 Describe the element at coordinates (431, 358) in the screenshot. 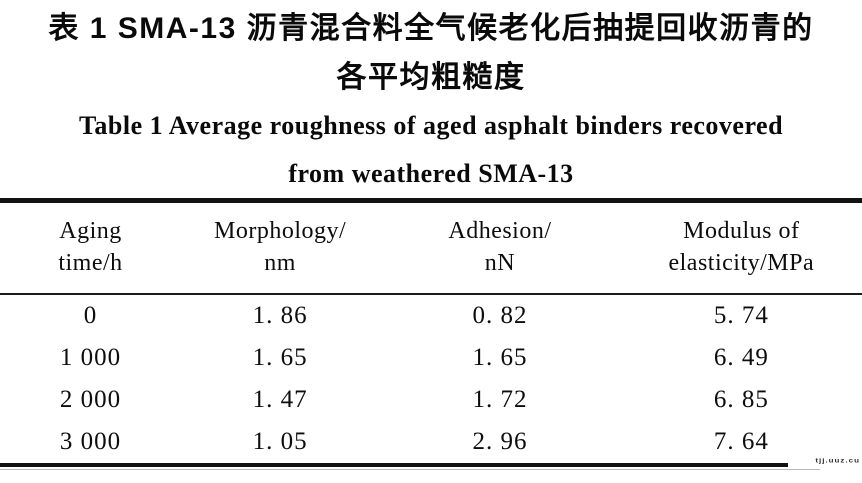

I see `table-row: 1 000 1. 65 1. 65 6. 49` at that location.